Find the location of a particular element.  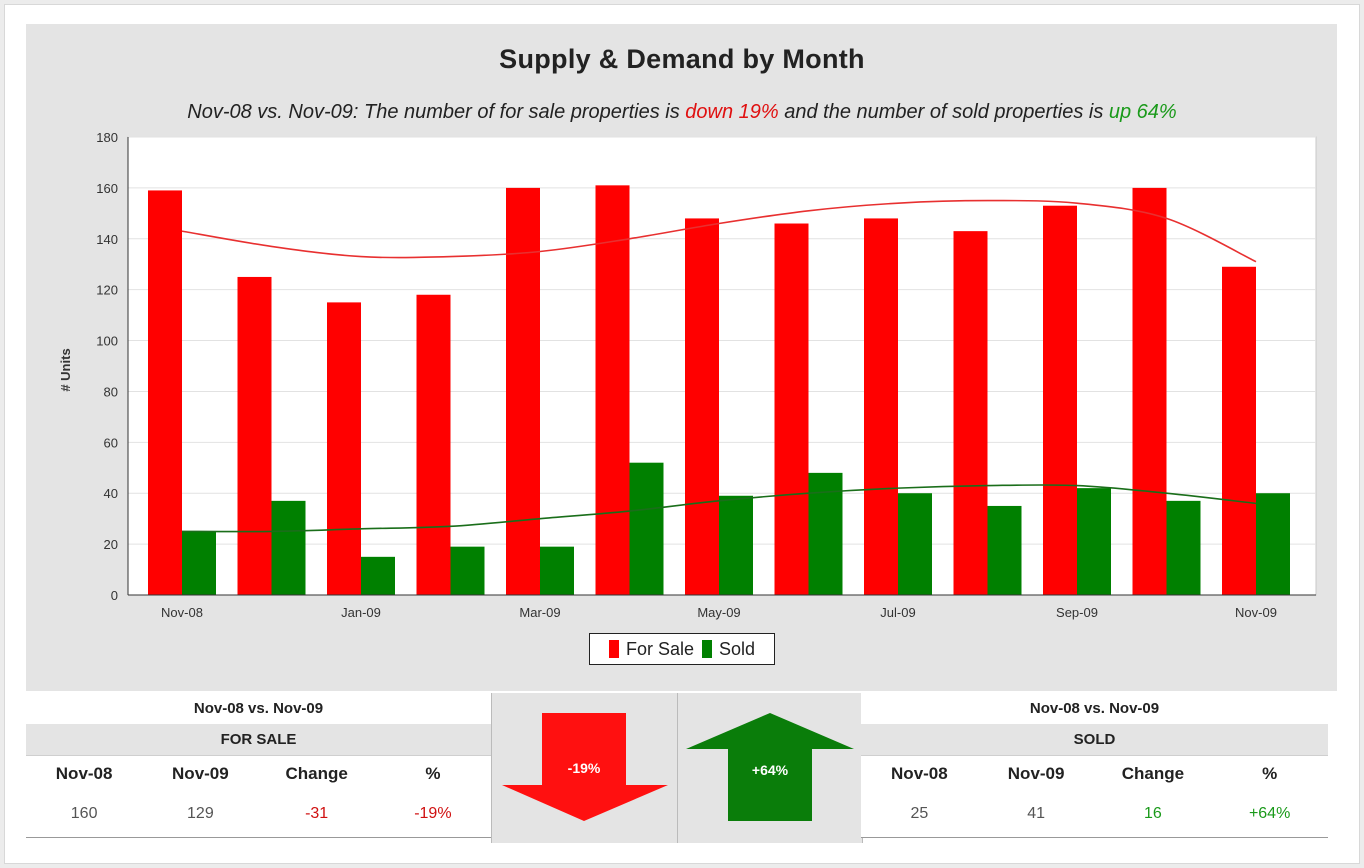

legend-swatch-sold is located at coordinates (707, 649).